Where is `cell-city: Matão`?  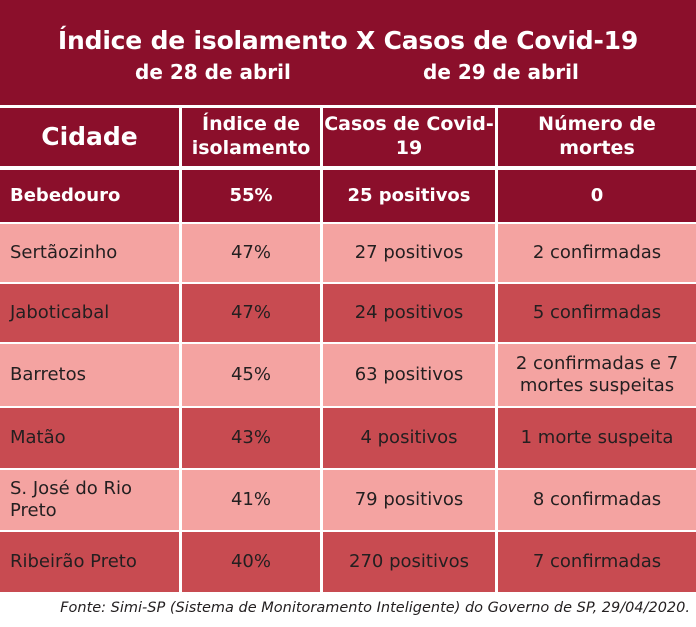 cell-city: Matão is located at coordinates (89, 438).